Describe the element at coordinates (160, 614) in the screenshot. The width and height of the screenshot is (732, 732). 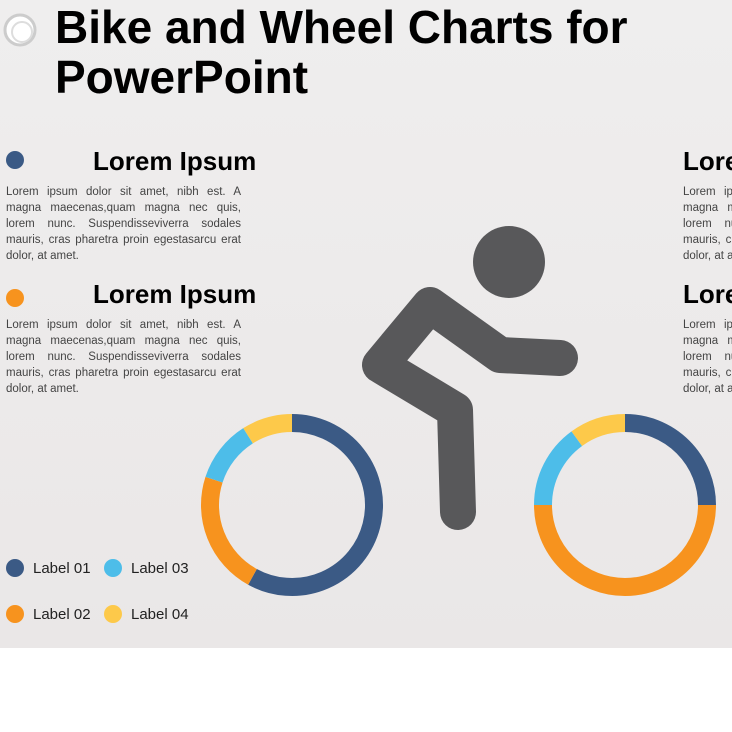
I see `legend-label: Label 04` at that location.